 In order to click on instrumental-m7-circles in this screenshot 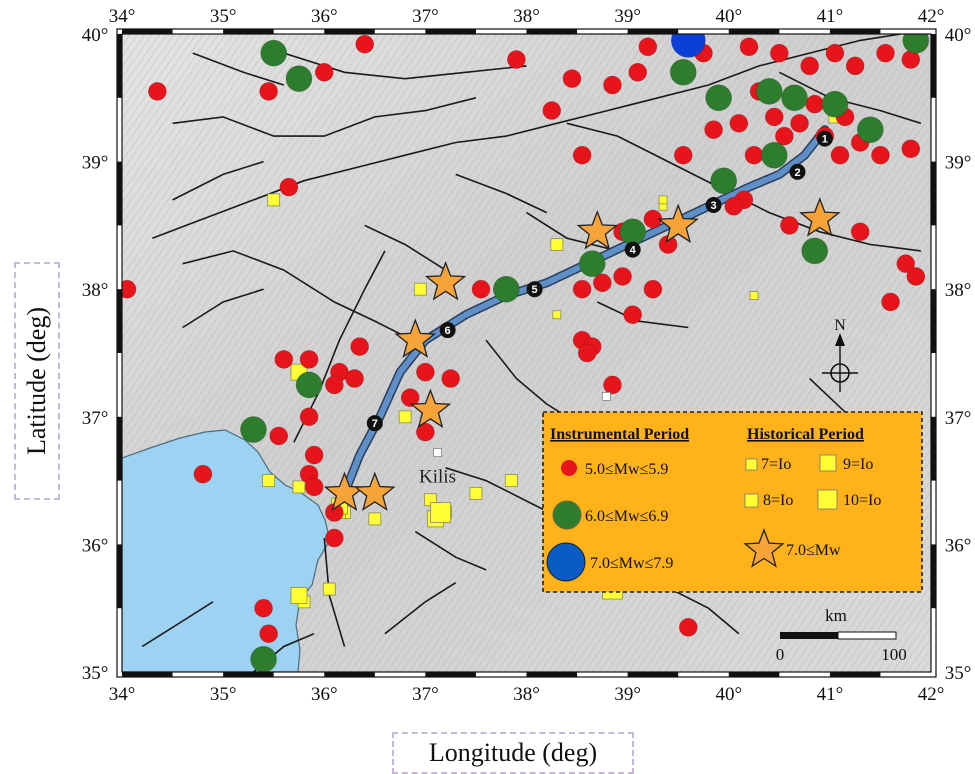, I will do `click(688, 46)`.